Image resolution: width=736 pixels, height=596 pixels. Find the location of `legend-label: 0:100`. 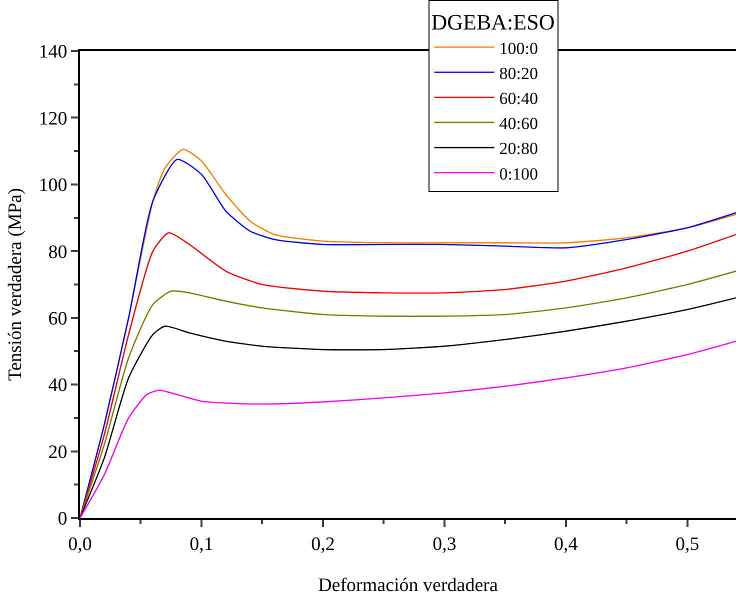

legend-label: 0:100 is located at coordinates (518, 174).